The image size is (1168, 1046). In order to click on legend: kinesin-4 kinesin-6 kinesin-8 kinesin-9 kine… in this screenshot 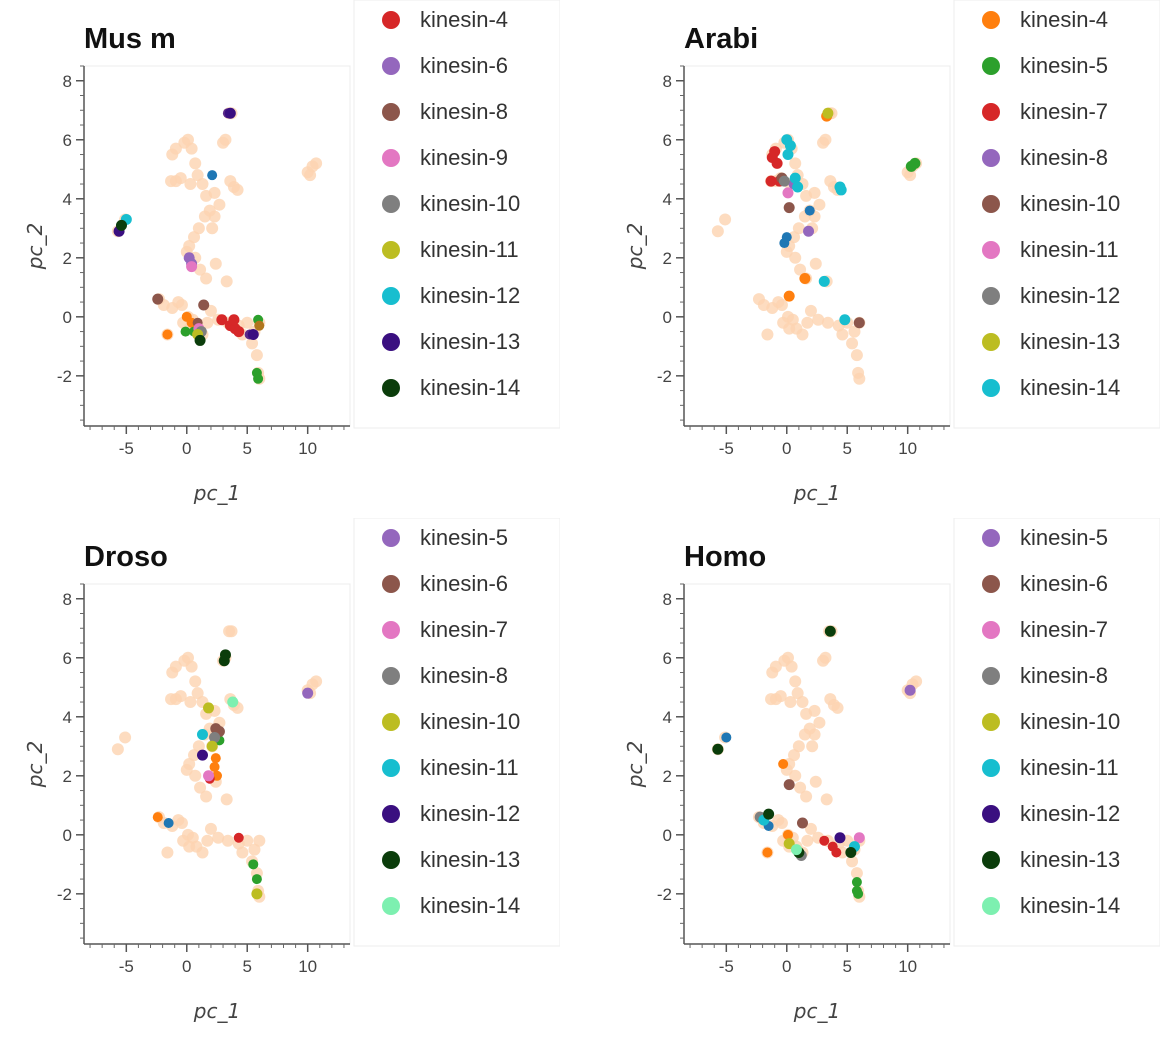, I will do `click(451, 203)`.